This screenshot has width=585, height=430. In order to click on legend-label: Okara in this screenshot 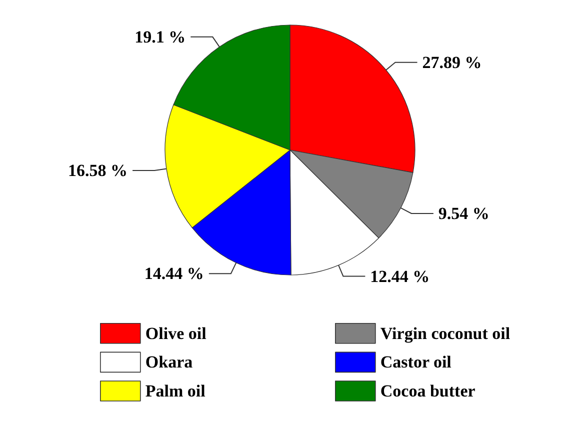, I will do `click(169, 362)`.